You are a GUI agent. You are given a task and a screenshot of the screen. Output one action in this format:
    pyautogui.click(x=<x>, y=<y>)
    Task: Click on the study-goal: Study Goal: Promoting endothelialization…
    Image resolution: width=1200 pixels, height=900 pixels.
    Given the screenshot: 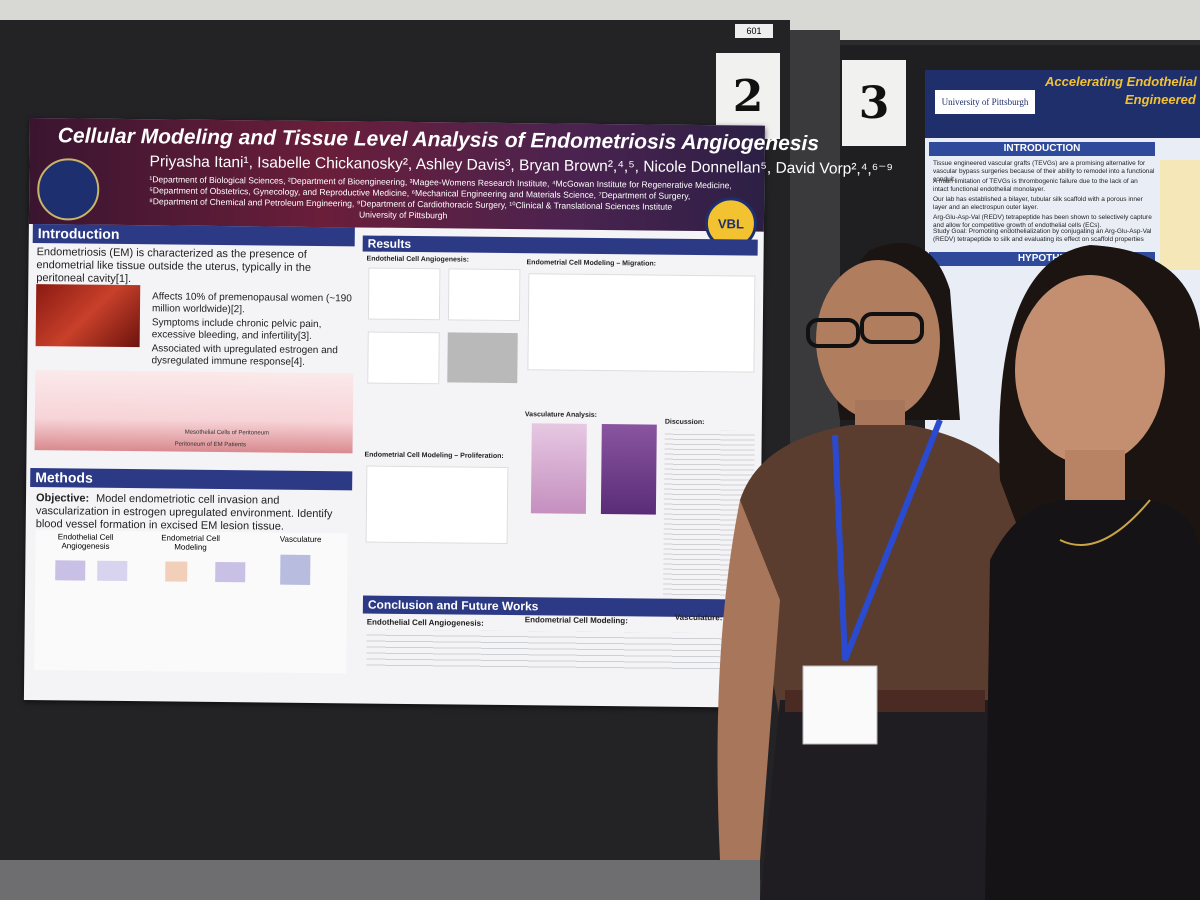 What is the action you would take?
    pyautogui.click(x=1042, y=235)
    